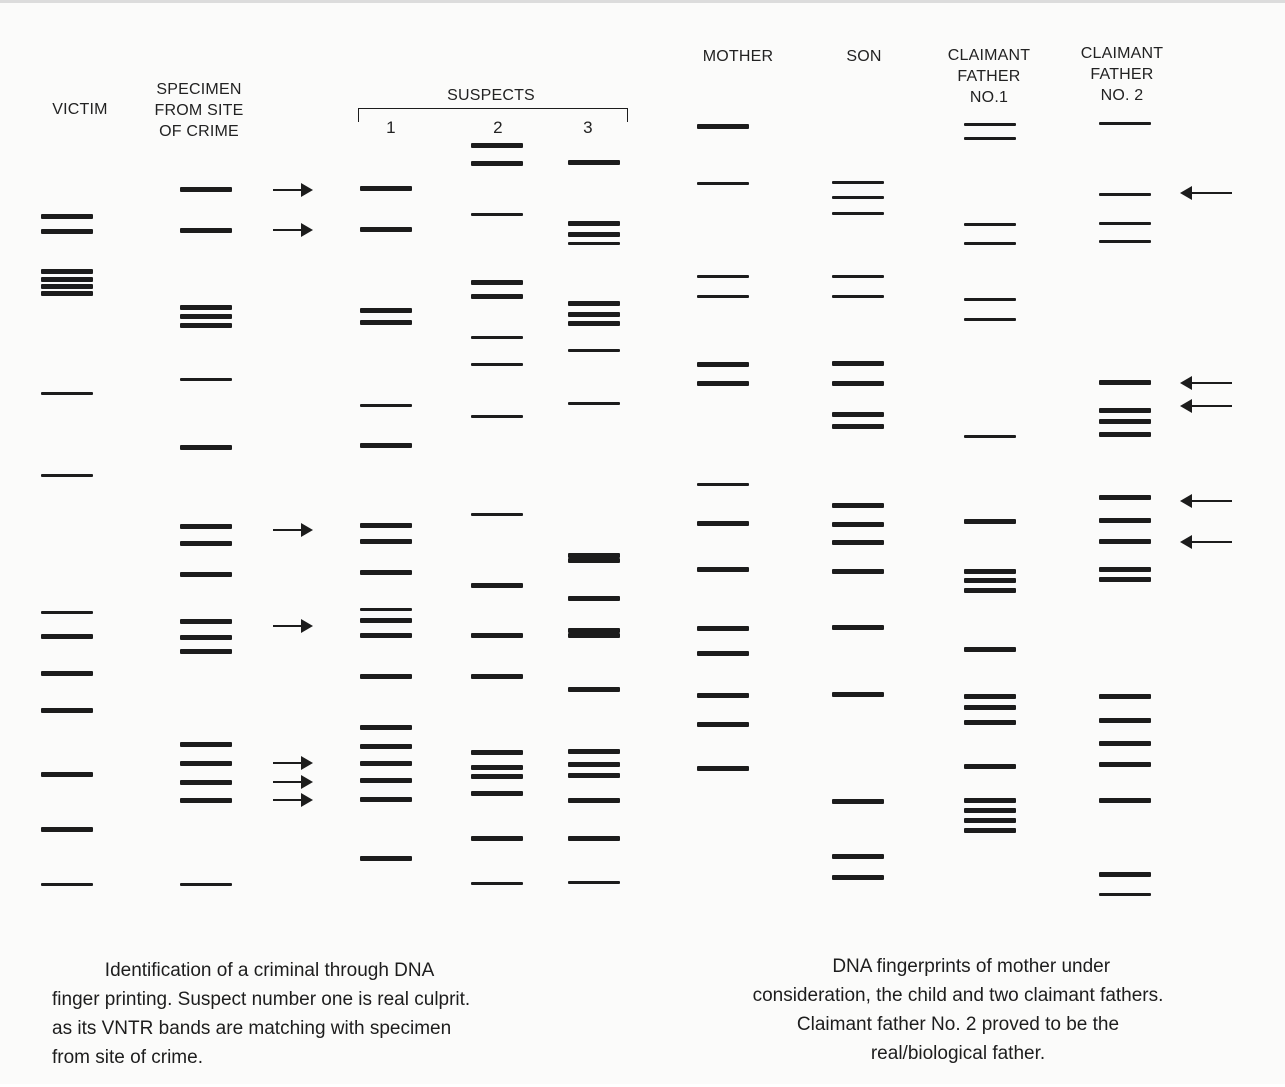  Describe the element at coordinates (493, 115) in the screenshot. I see `suspects-bracket` at that location.